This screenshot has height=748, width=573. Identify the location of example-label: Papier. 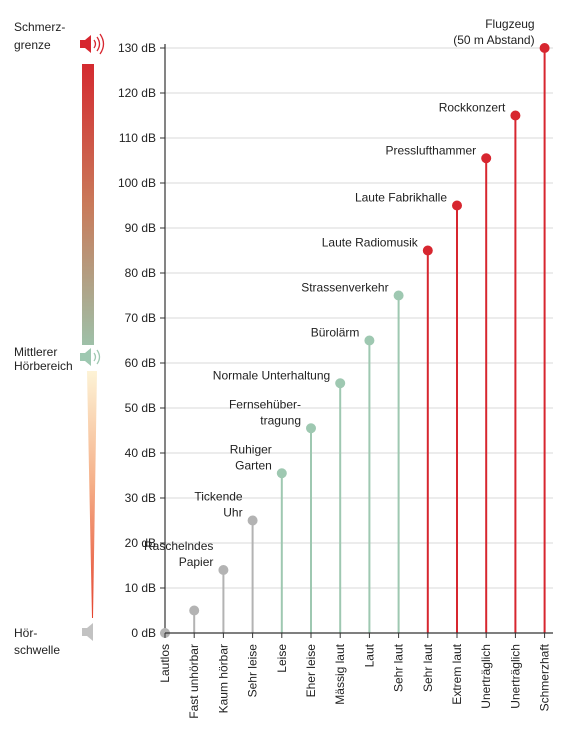
(196, 562).